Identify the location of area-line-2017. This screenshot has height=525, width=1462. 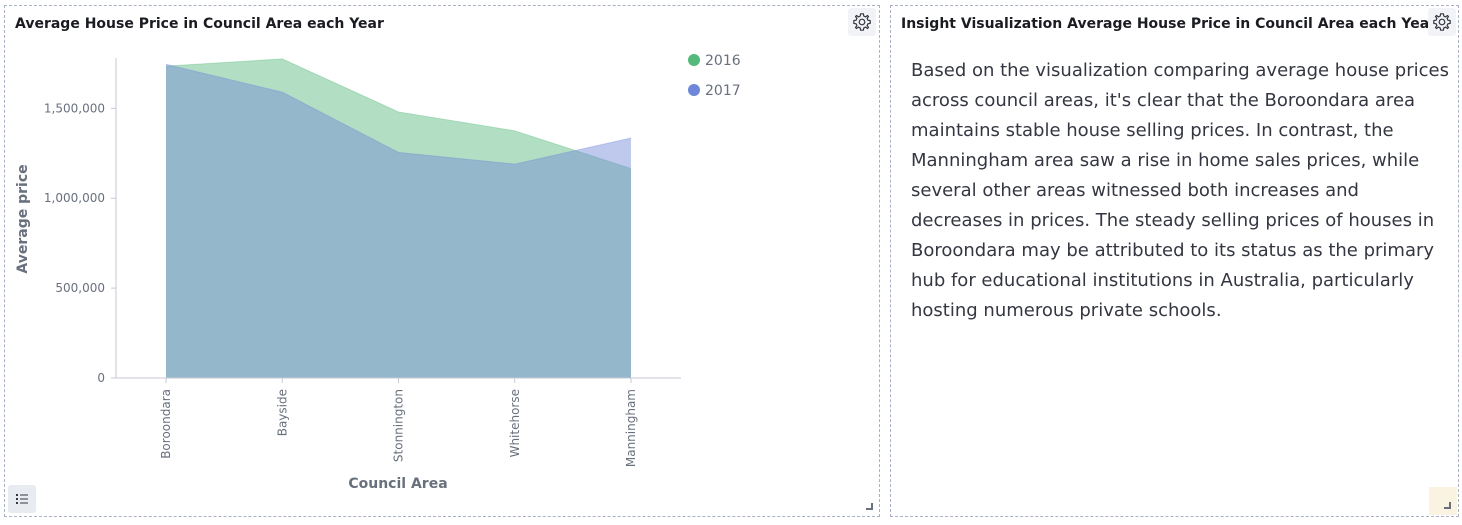
(398, 114).